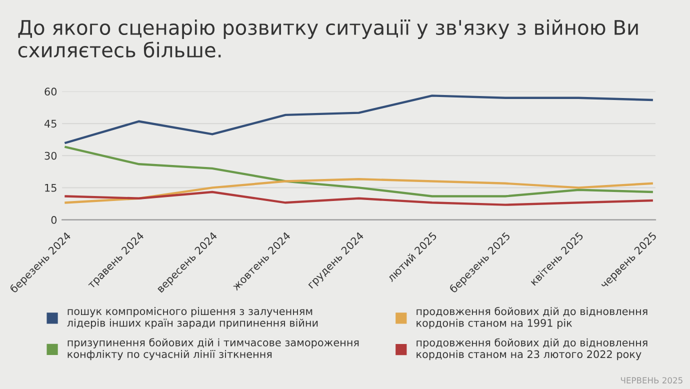  Describe the element at coordinates (50, 124) in the screenshot. I see `y-tick-label: 45` at that location.